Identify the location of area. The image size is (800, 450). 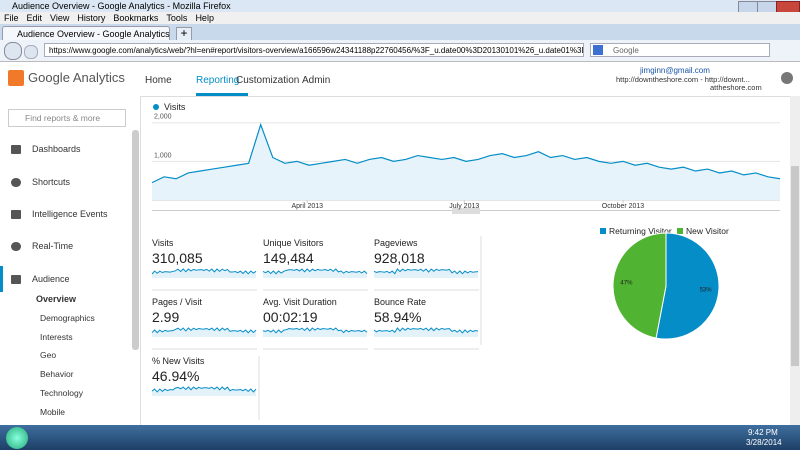
(466, 162).